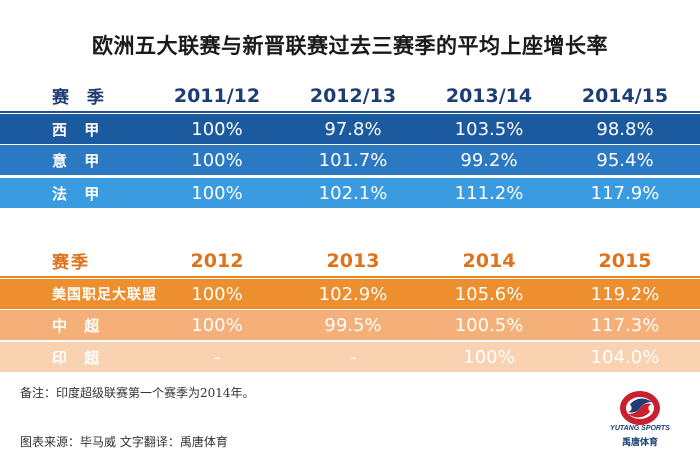 This screenshot has width=700, height=453. I want to click on column-header: 2014/15, so click(625, 95).